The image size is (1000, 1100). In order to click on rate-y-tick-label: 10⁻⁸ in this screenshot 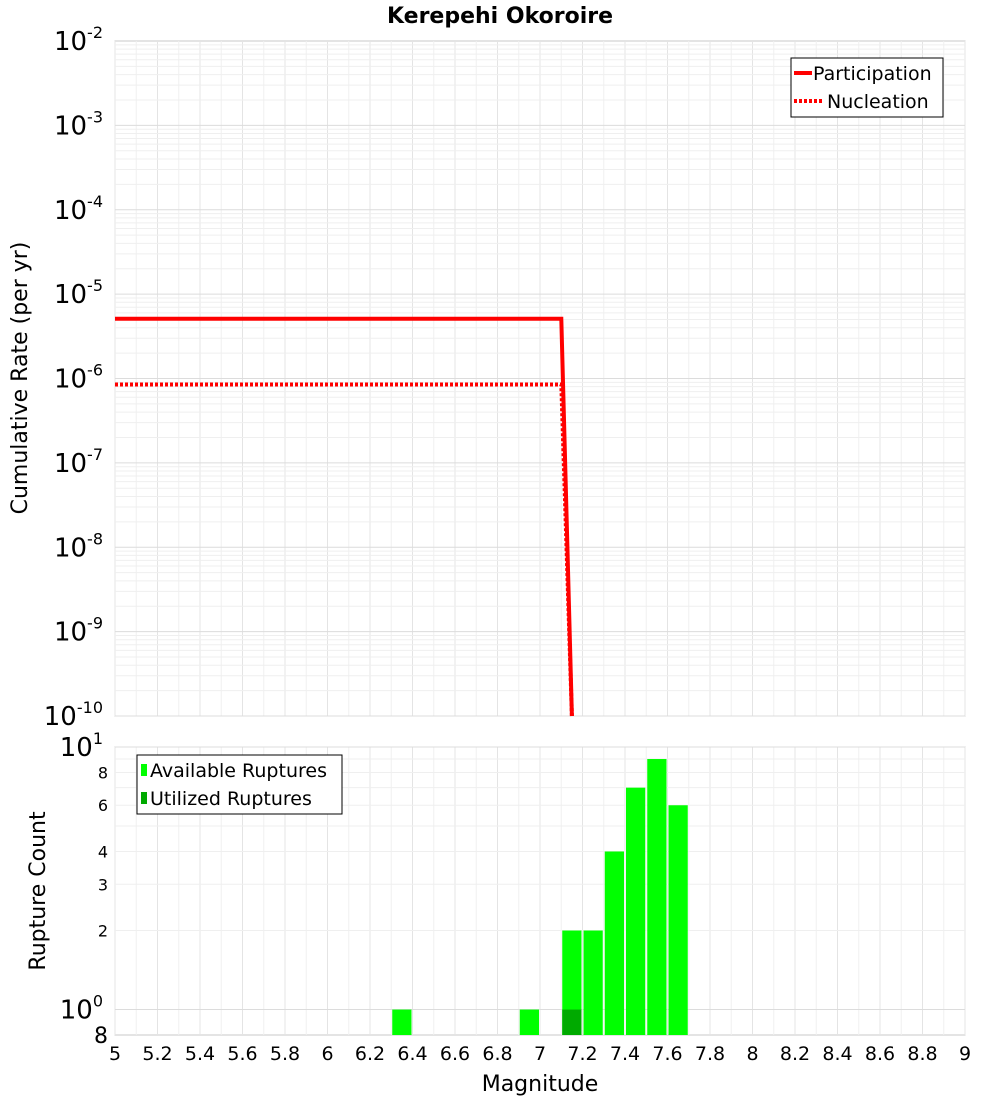, I will do `click(78, 546)`.